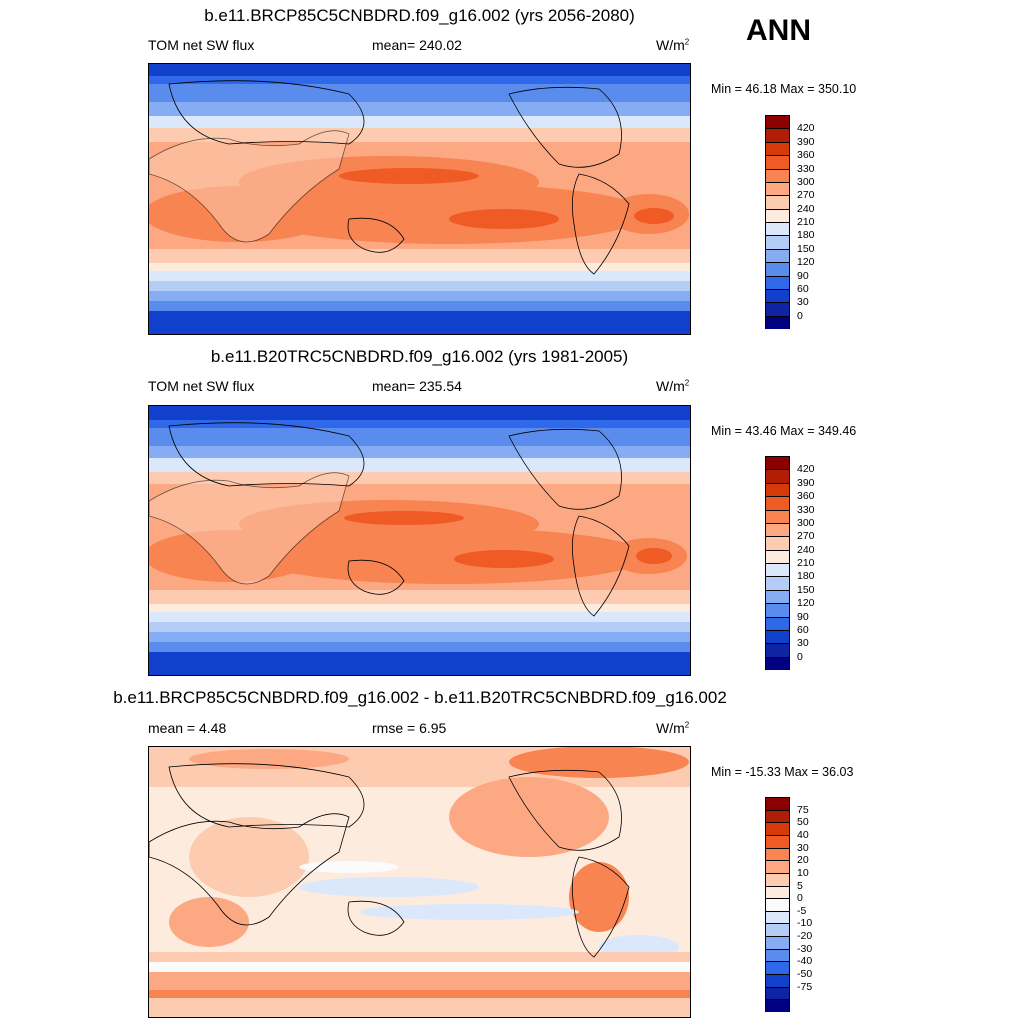  Describe the element at coordinates (417, 45) in the screenshot. I see `panel-1-mean-label: mean= 240.02` at that location.